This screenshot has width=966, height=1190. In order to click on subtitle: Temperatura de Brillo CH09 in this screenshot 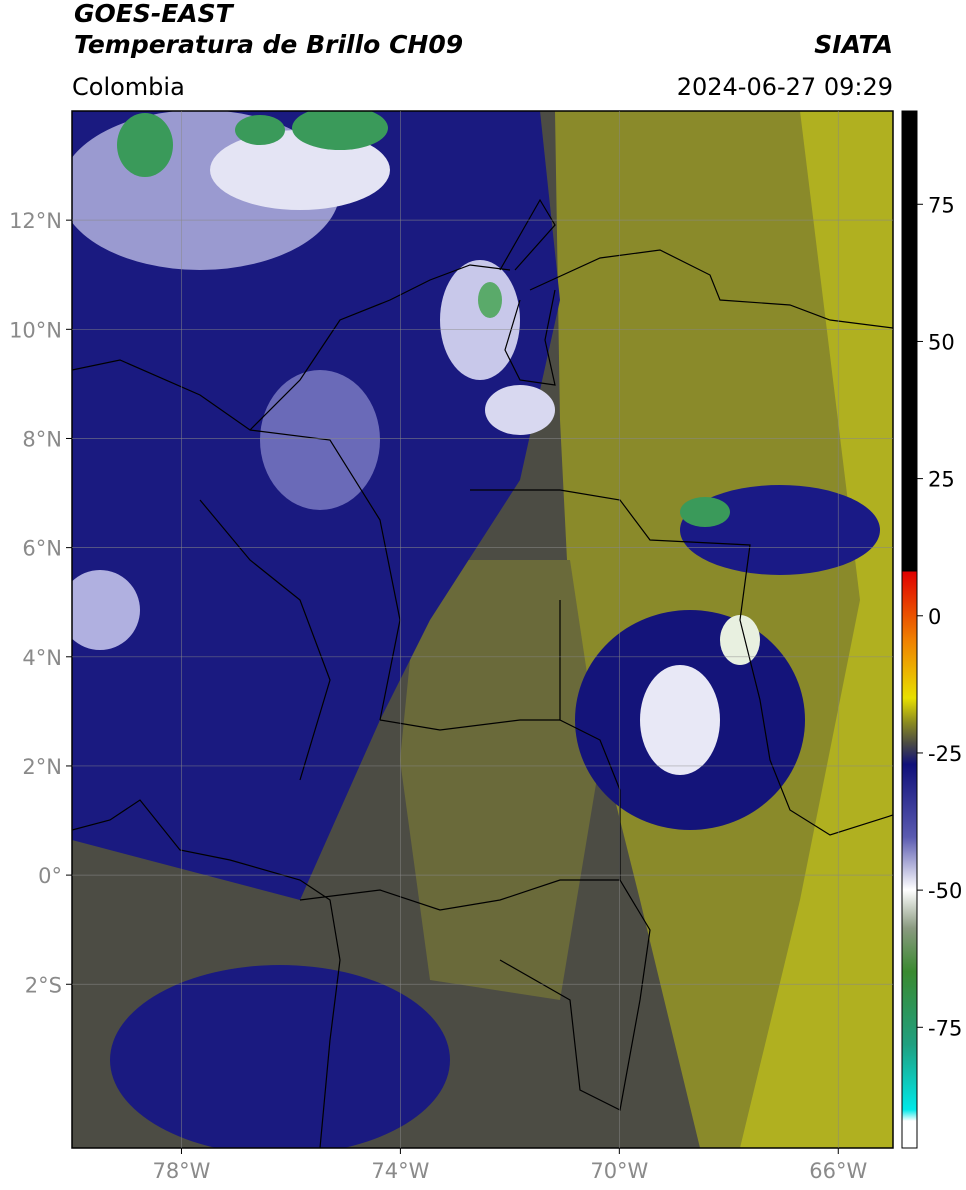, I will do `click(268, 44)`.